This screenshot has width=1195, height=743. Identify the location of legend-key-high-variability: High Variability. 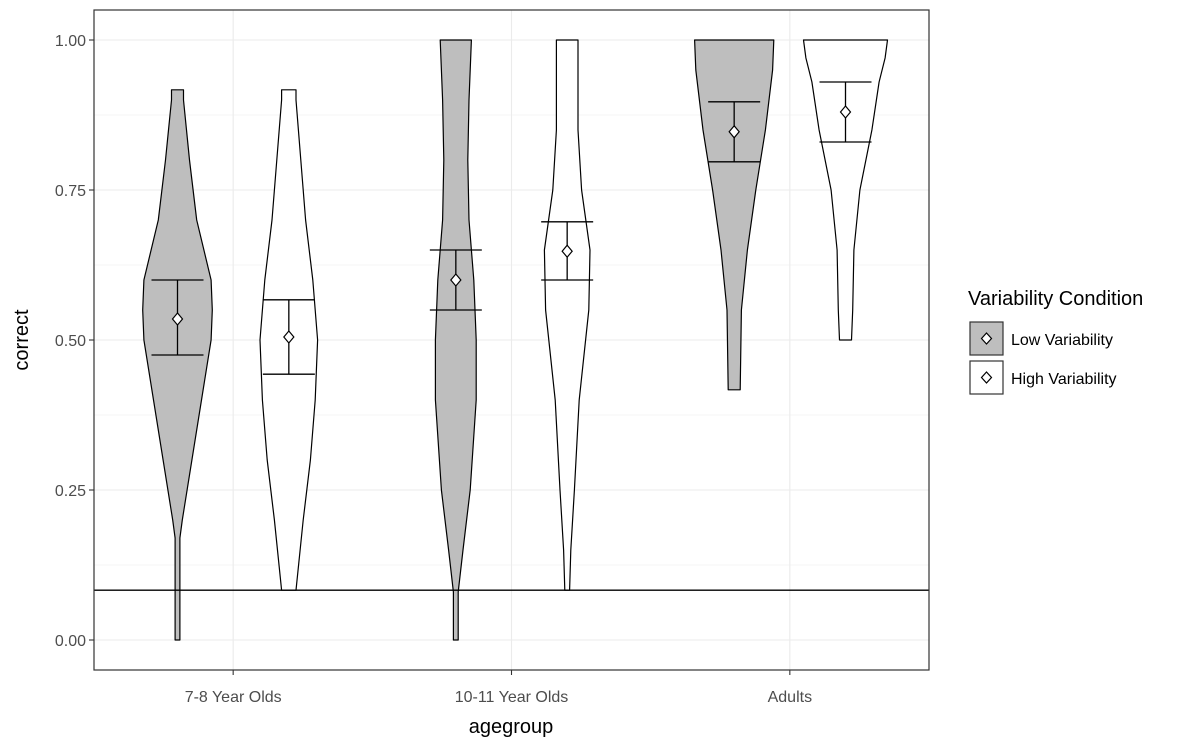
(1043, 377).